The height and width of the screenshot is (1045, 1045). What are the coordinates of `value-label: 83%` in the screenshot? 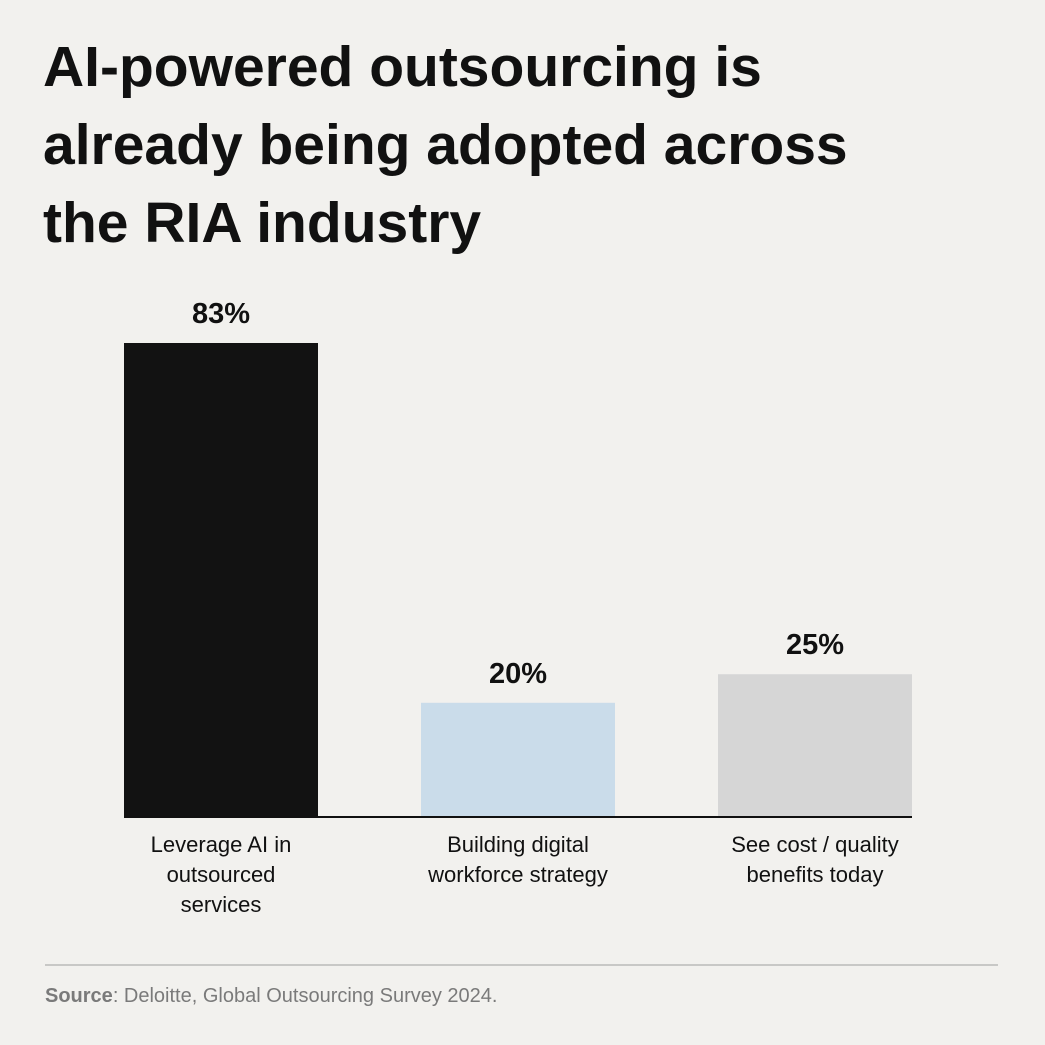 It's located at (221, 314).